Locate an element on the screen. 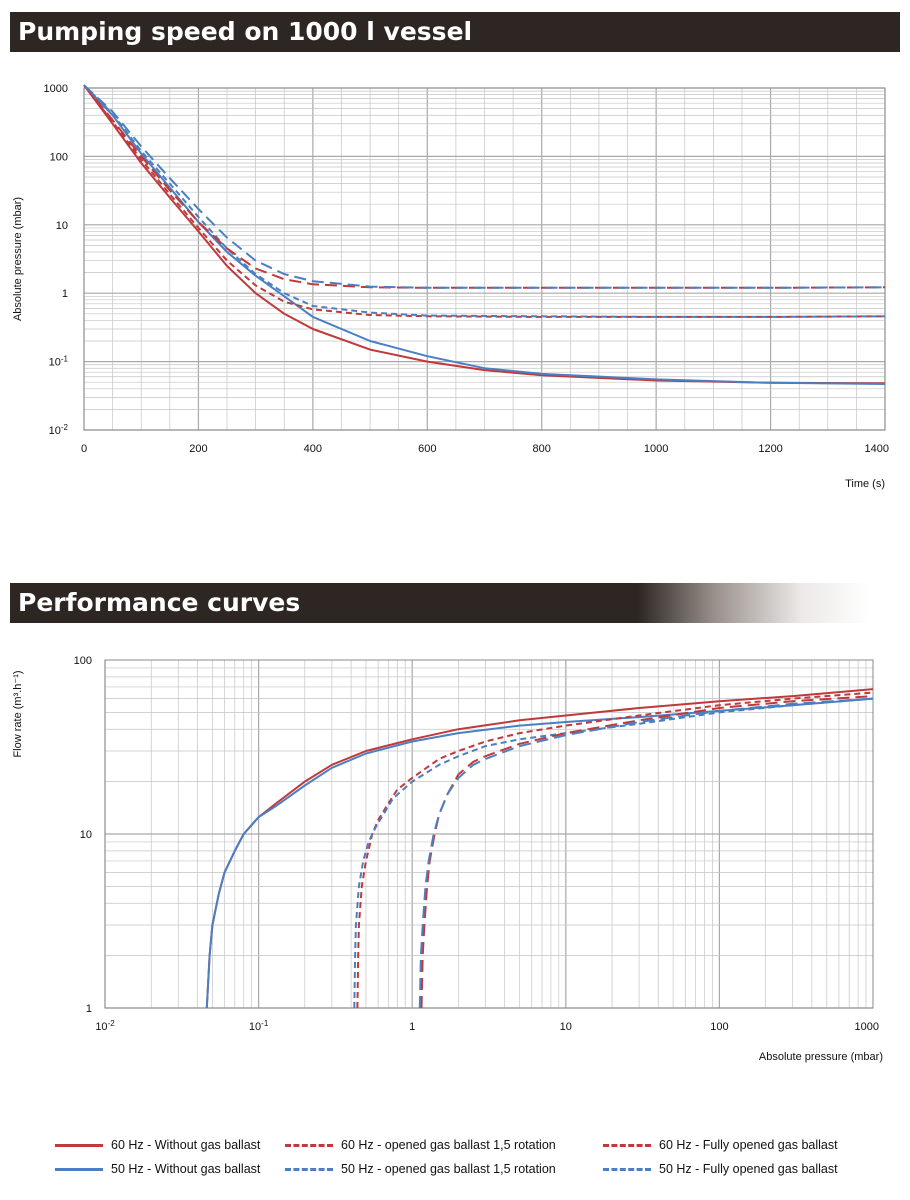 This screenshot has width=910, height=1200. legend-item: 50 Hz - opened gas ballast 1,5 rotation is located at coordinates (420, 1169).